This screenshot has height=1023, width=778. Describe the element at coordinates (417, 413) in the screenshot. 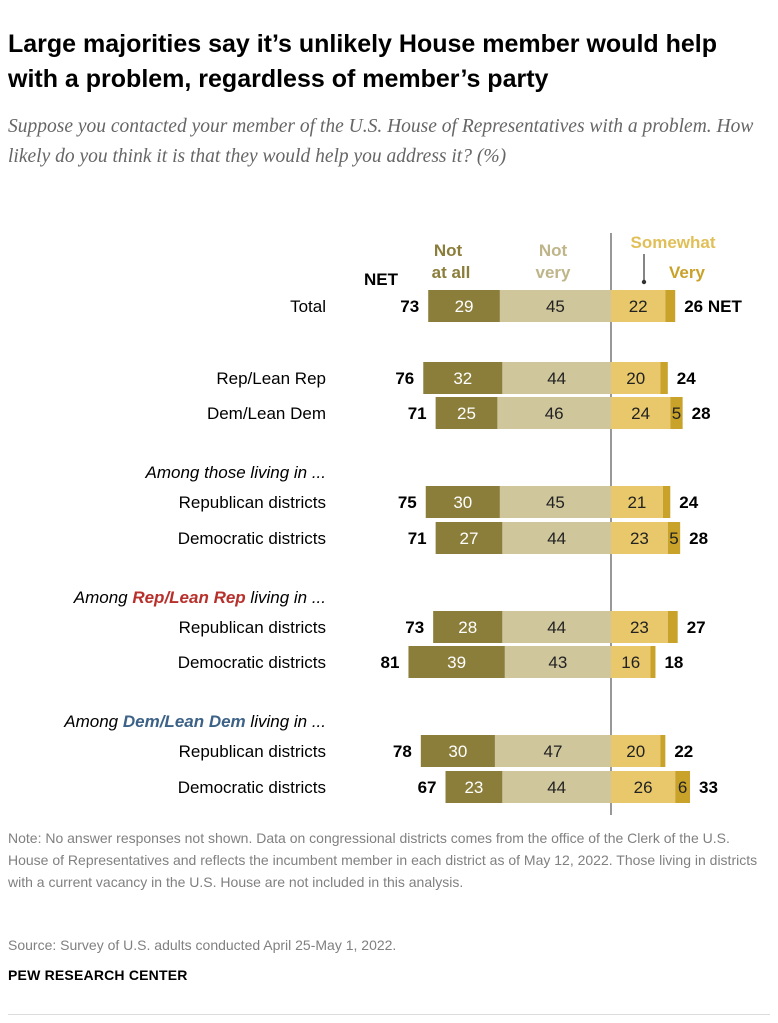

I see `net-unlikely-2: 71` at that location.